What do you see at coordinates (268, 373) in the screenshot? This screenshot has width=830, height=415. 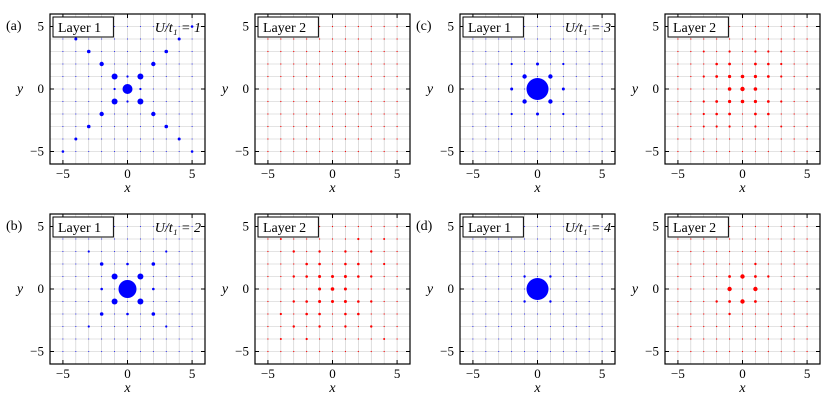 I see `x-tick-label: −5` at bounding box center [268, 373].